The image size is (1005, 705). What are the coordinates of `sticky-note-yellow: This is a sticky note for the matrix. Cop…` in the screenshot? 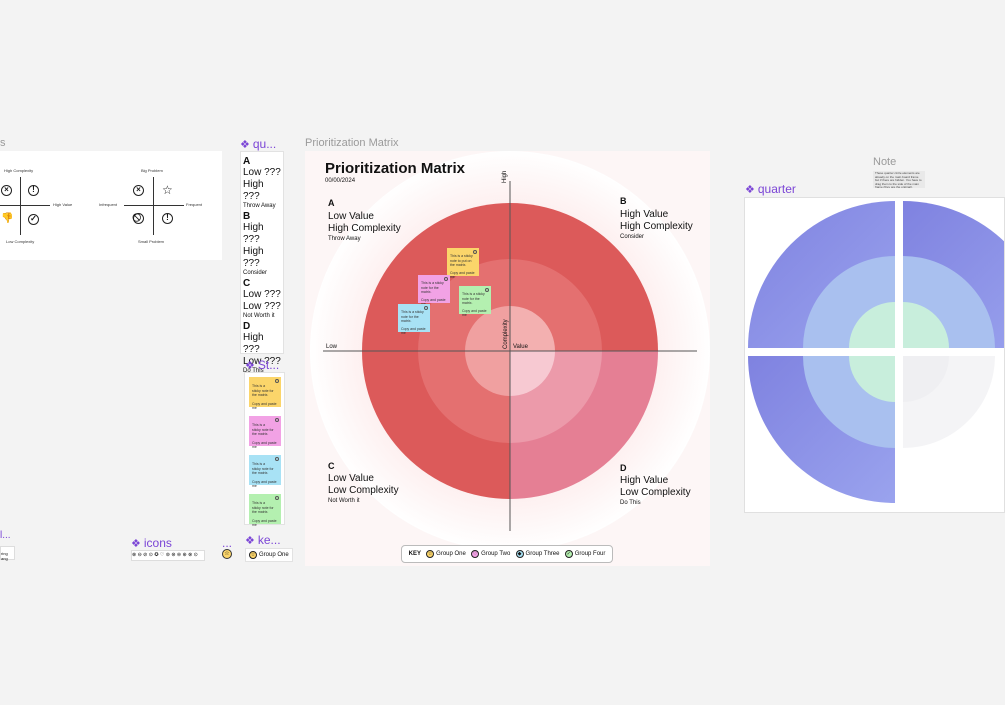 It's located at (265, 393).